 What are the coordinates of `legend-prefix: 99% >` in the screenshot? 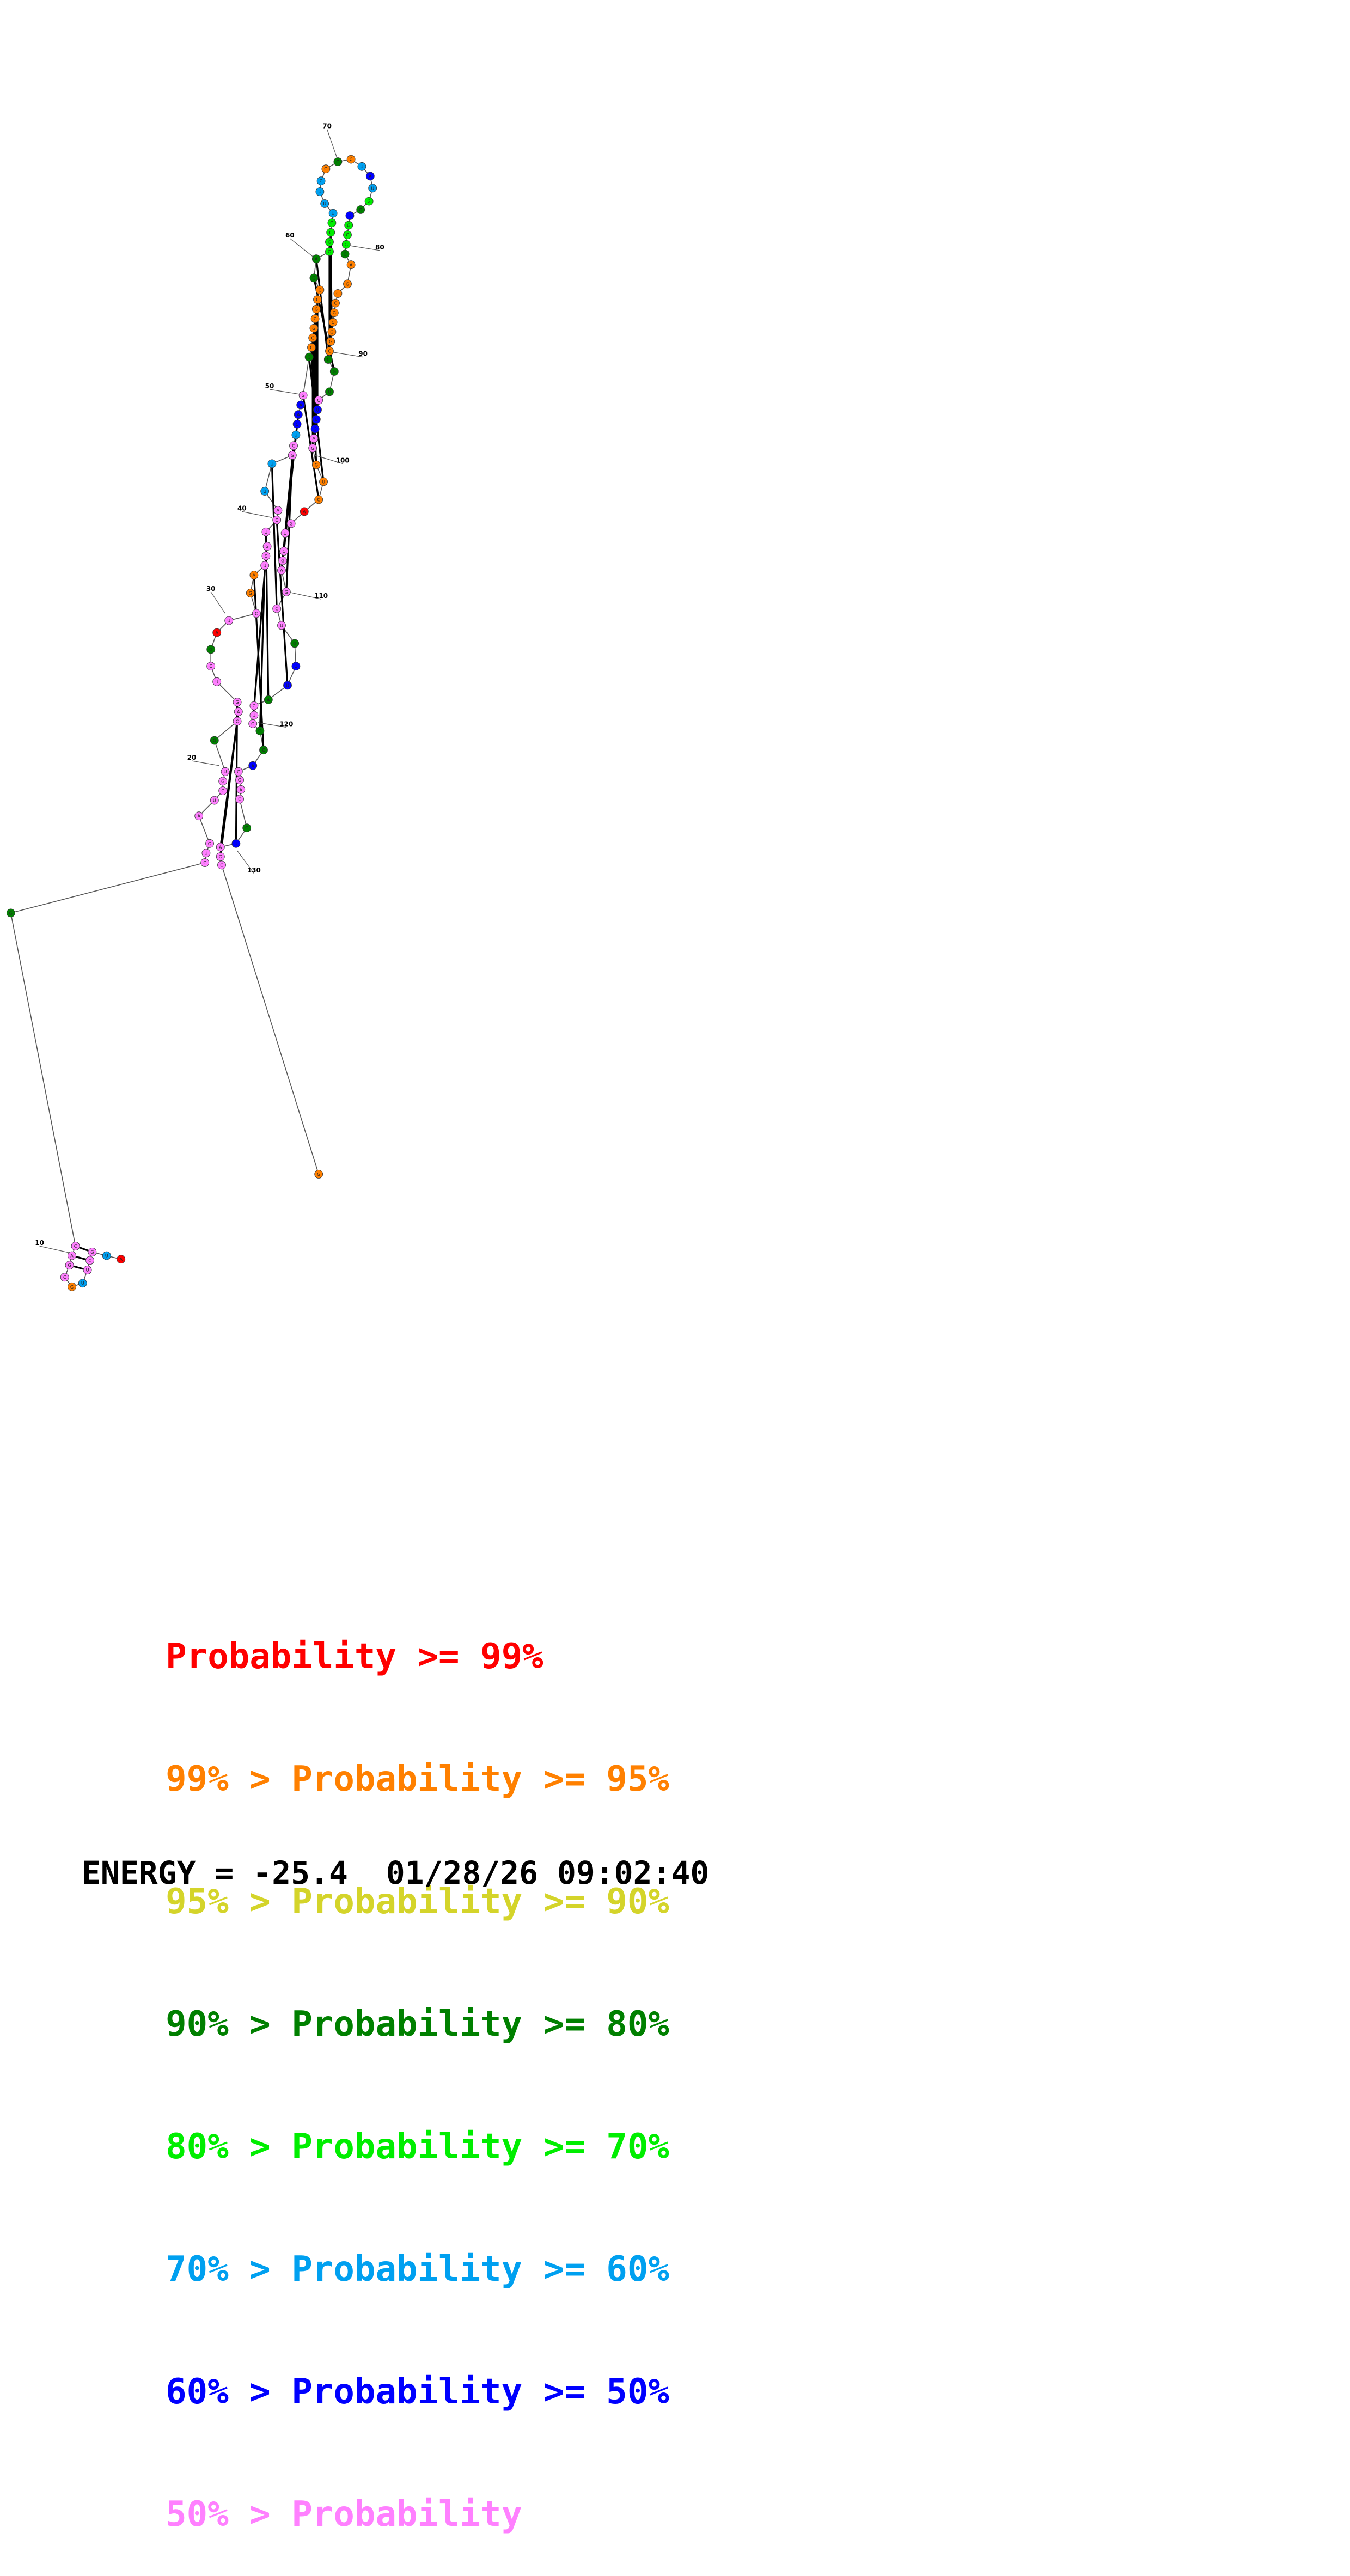 It's located at (229, 1779).